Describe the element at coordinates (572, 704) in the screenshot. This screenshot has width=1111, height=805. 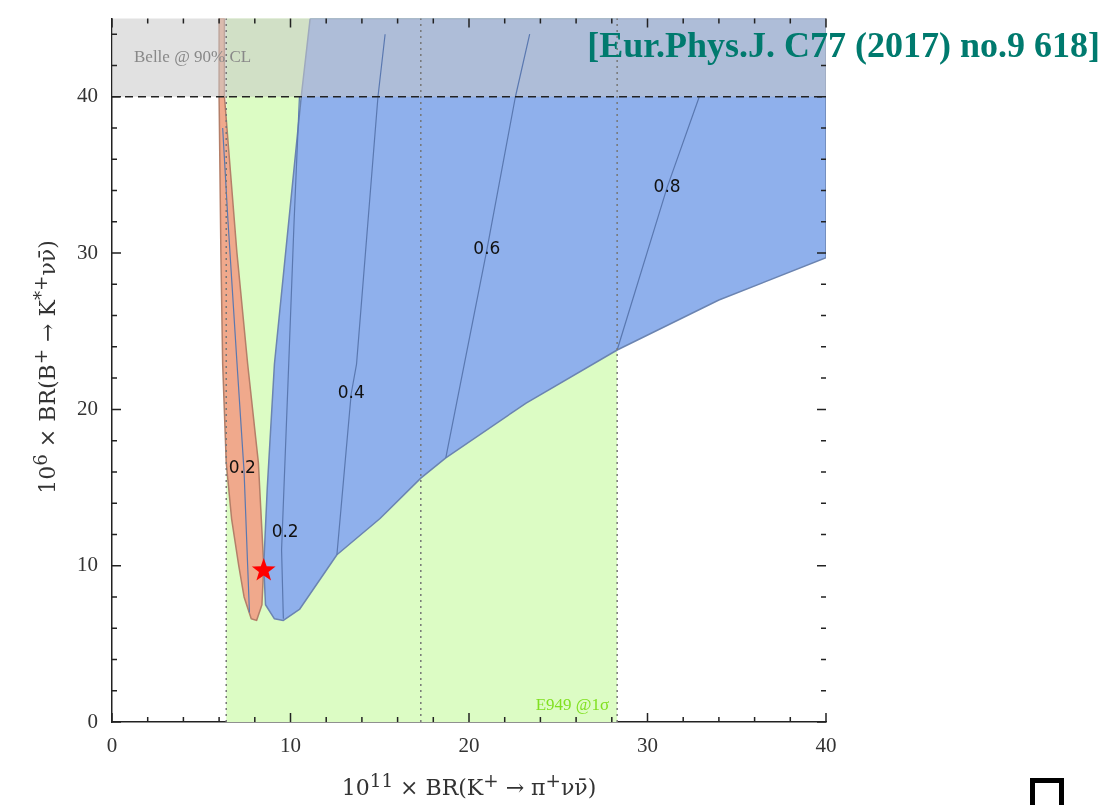
I see `band-label: E949 @1σ` at that location.